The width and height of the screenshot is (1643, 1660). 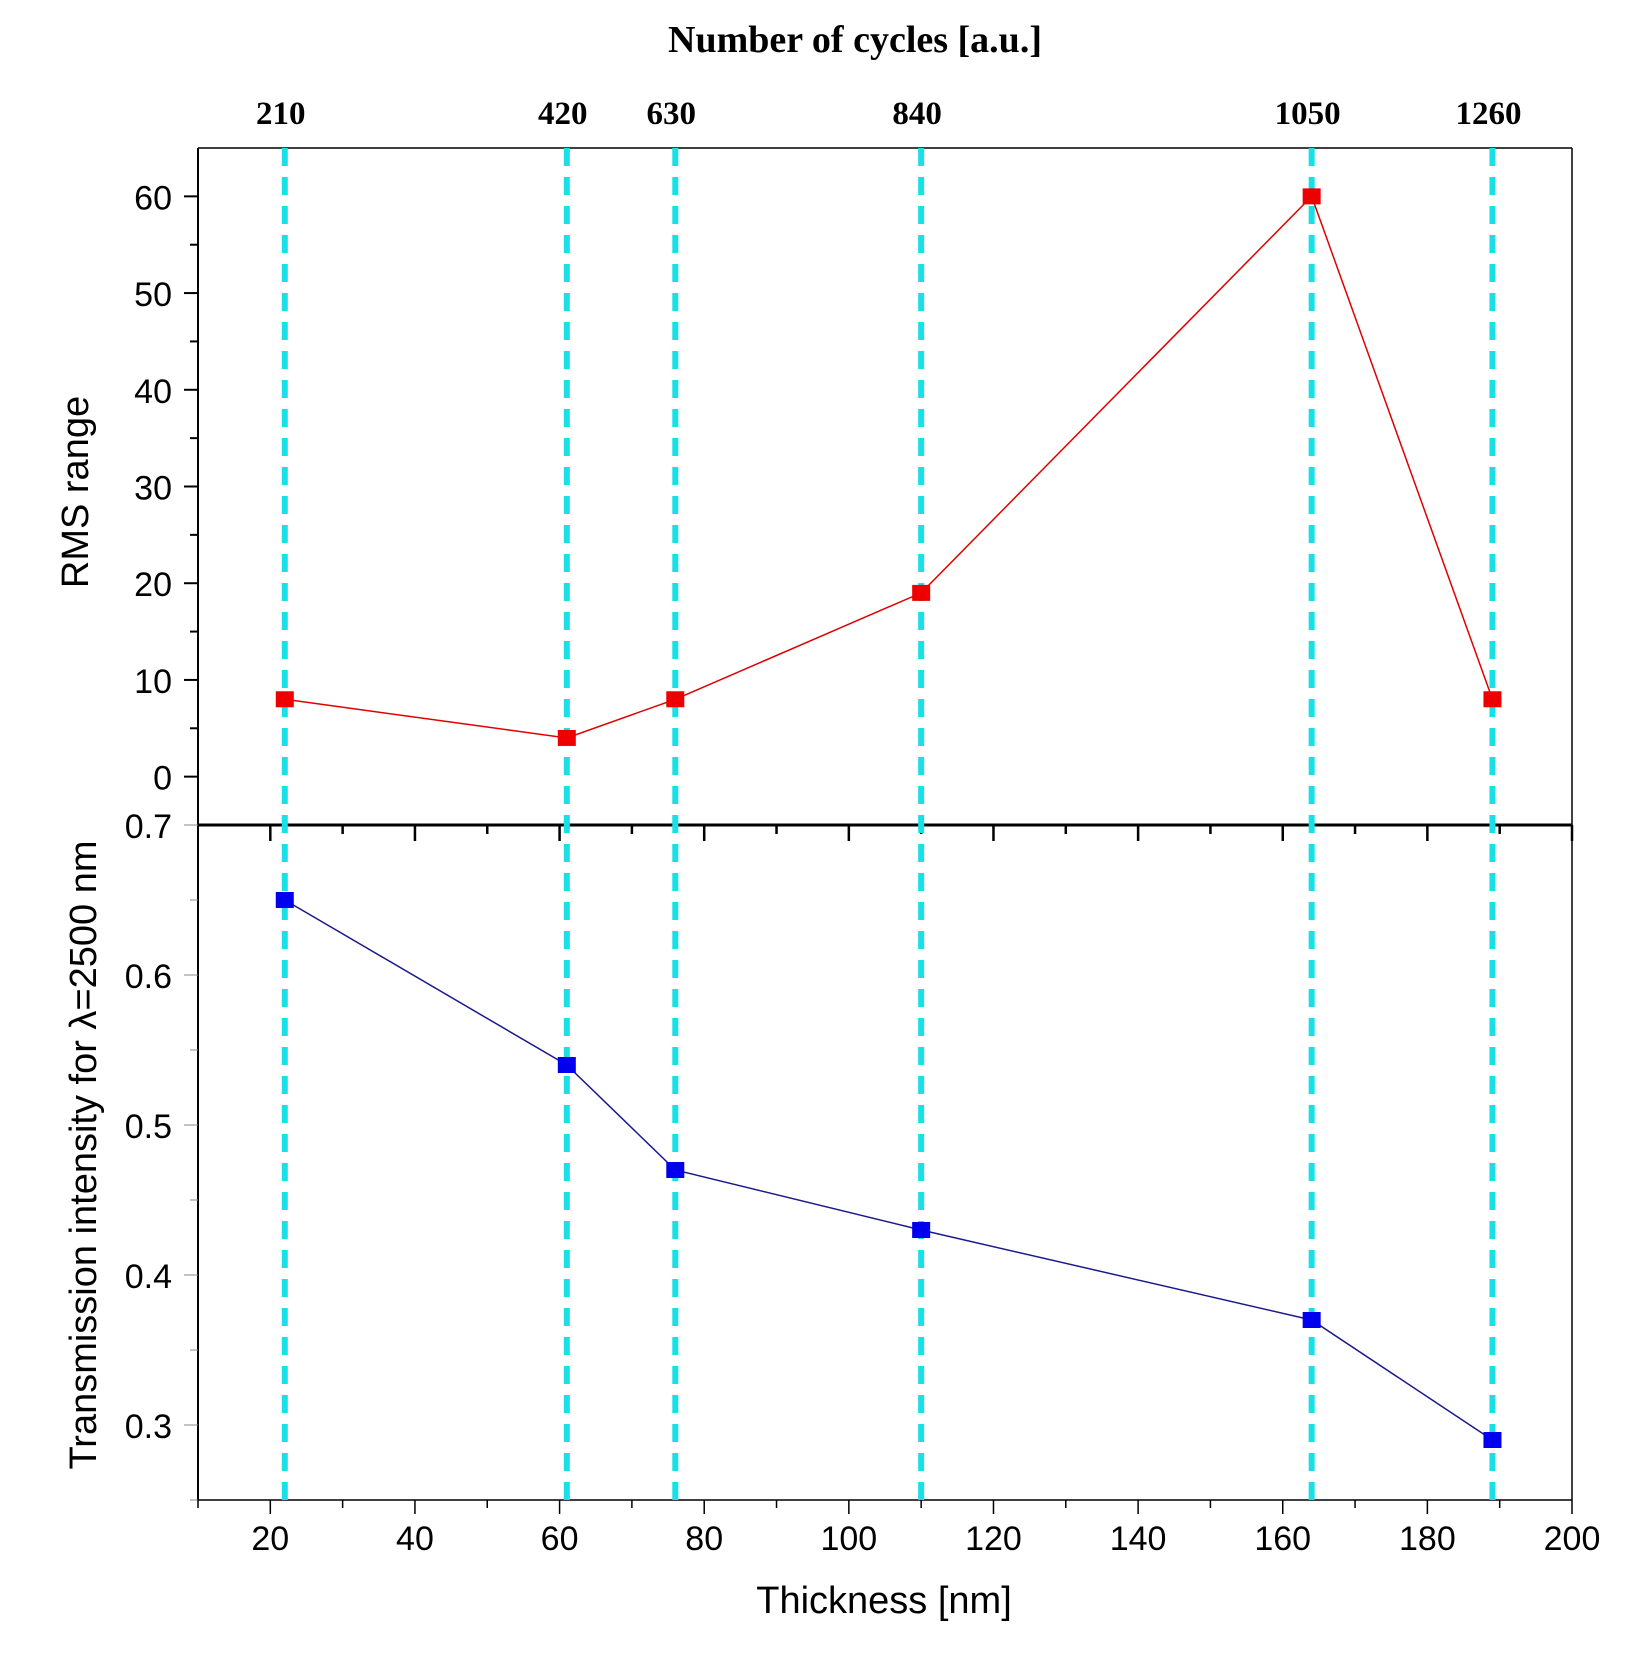 I want to click on x-tick-label: 120, so click(x=993, y=1539).